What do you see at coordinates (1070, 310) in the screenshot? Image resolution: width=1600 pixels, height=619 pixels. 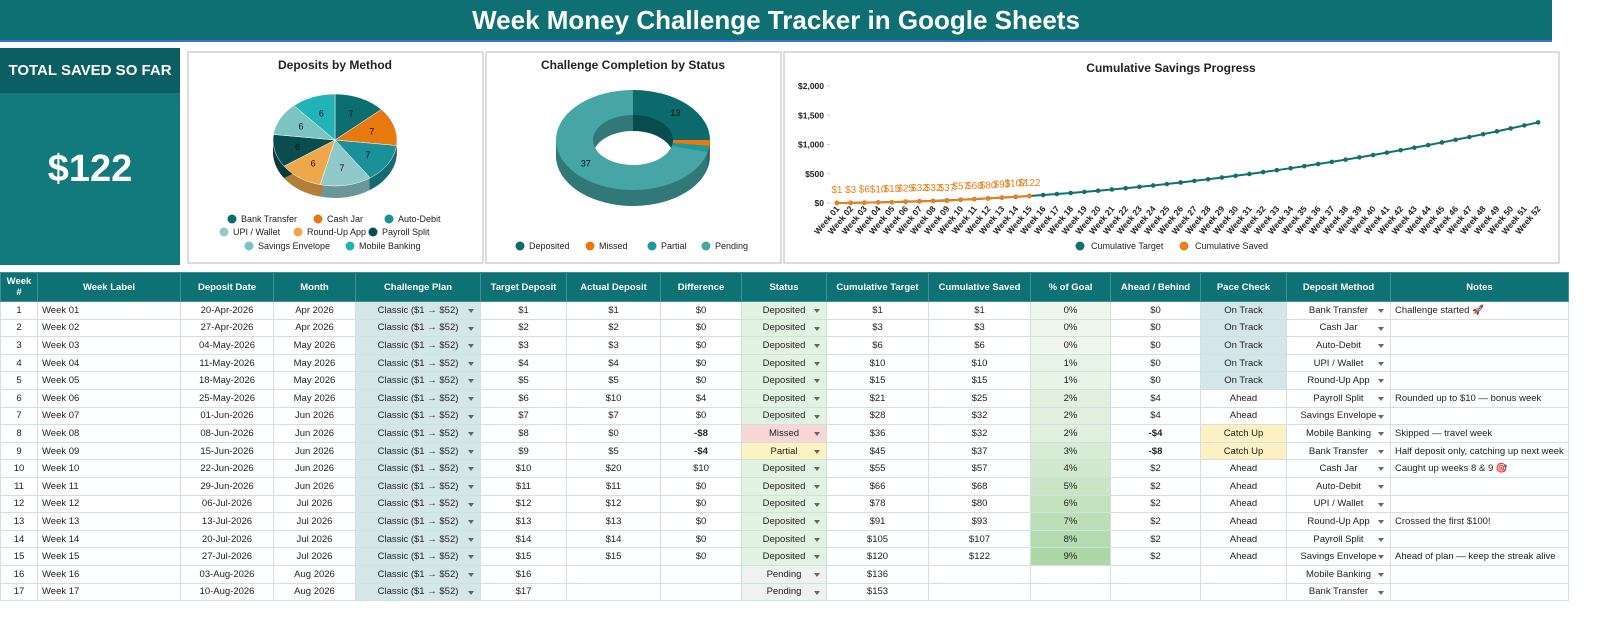 I see `cell: 0%` at bounding box center [1070, 310].